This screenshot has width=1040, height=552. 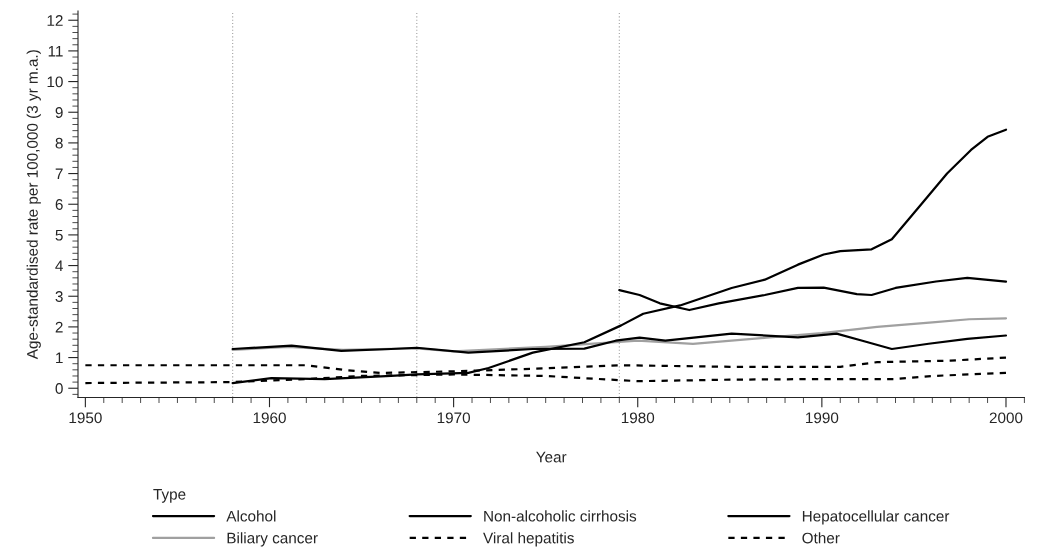 I want to click on legend-label: Other, so click(x=821, y=538).